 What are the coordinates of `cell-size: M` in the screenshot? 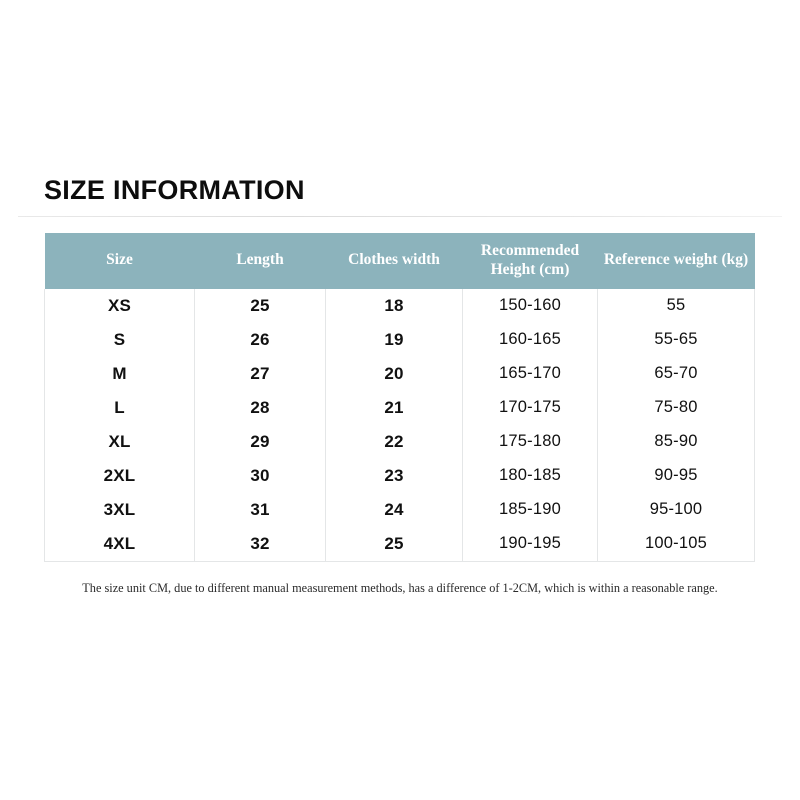 It's located at (119, 373).